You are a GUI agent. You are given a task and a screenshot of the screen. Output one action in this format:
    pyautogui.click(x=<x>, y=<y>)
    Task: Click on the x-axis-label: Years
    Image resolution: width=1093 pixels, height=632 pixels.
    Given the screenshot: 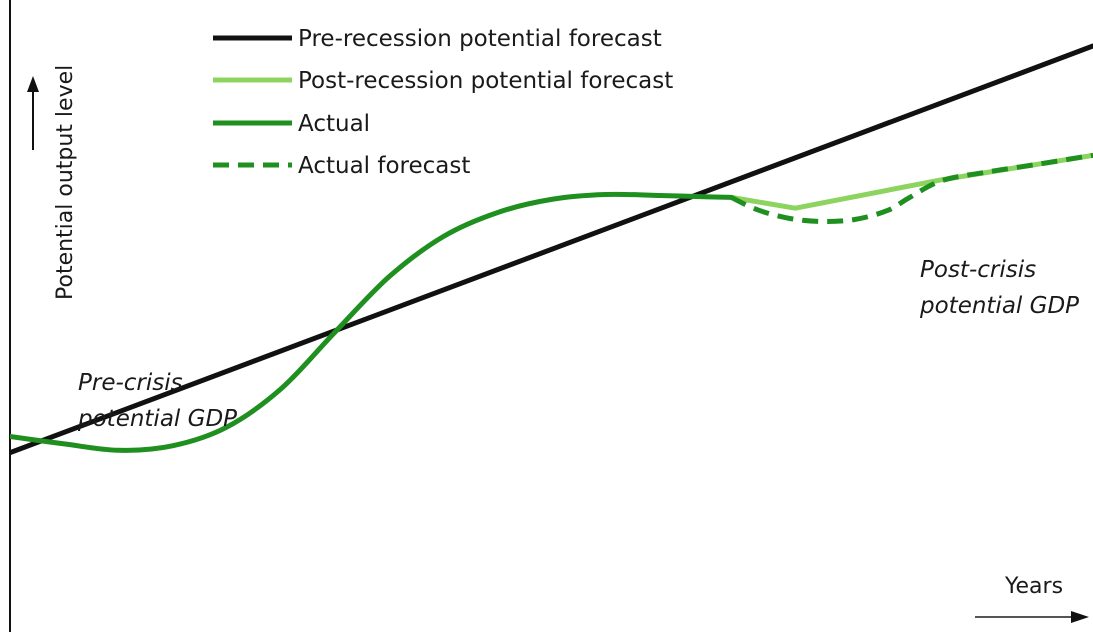 What is the action you would take?
    pyautogui.click(x=1033, y=586)
    